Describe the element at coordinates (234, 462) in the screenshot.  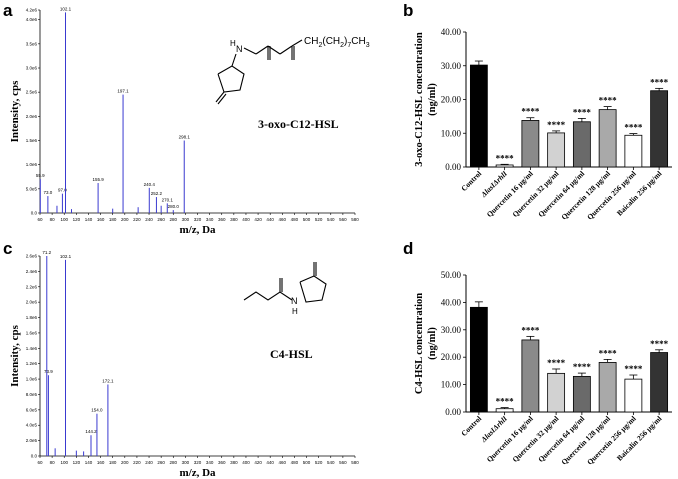
I see `x-tick-label: 380` at that location.